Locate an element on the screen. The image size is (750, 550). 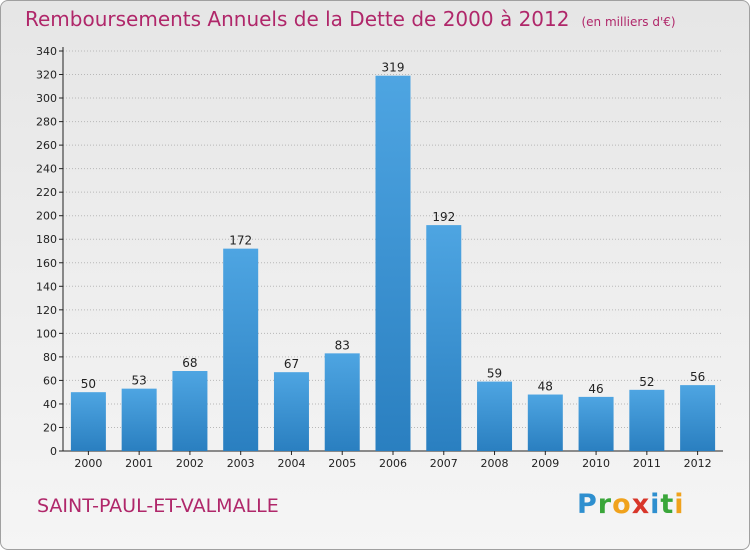
bar-value-label: 172 is located at coordinates (240, 241).